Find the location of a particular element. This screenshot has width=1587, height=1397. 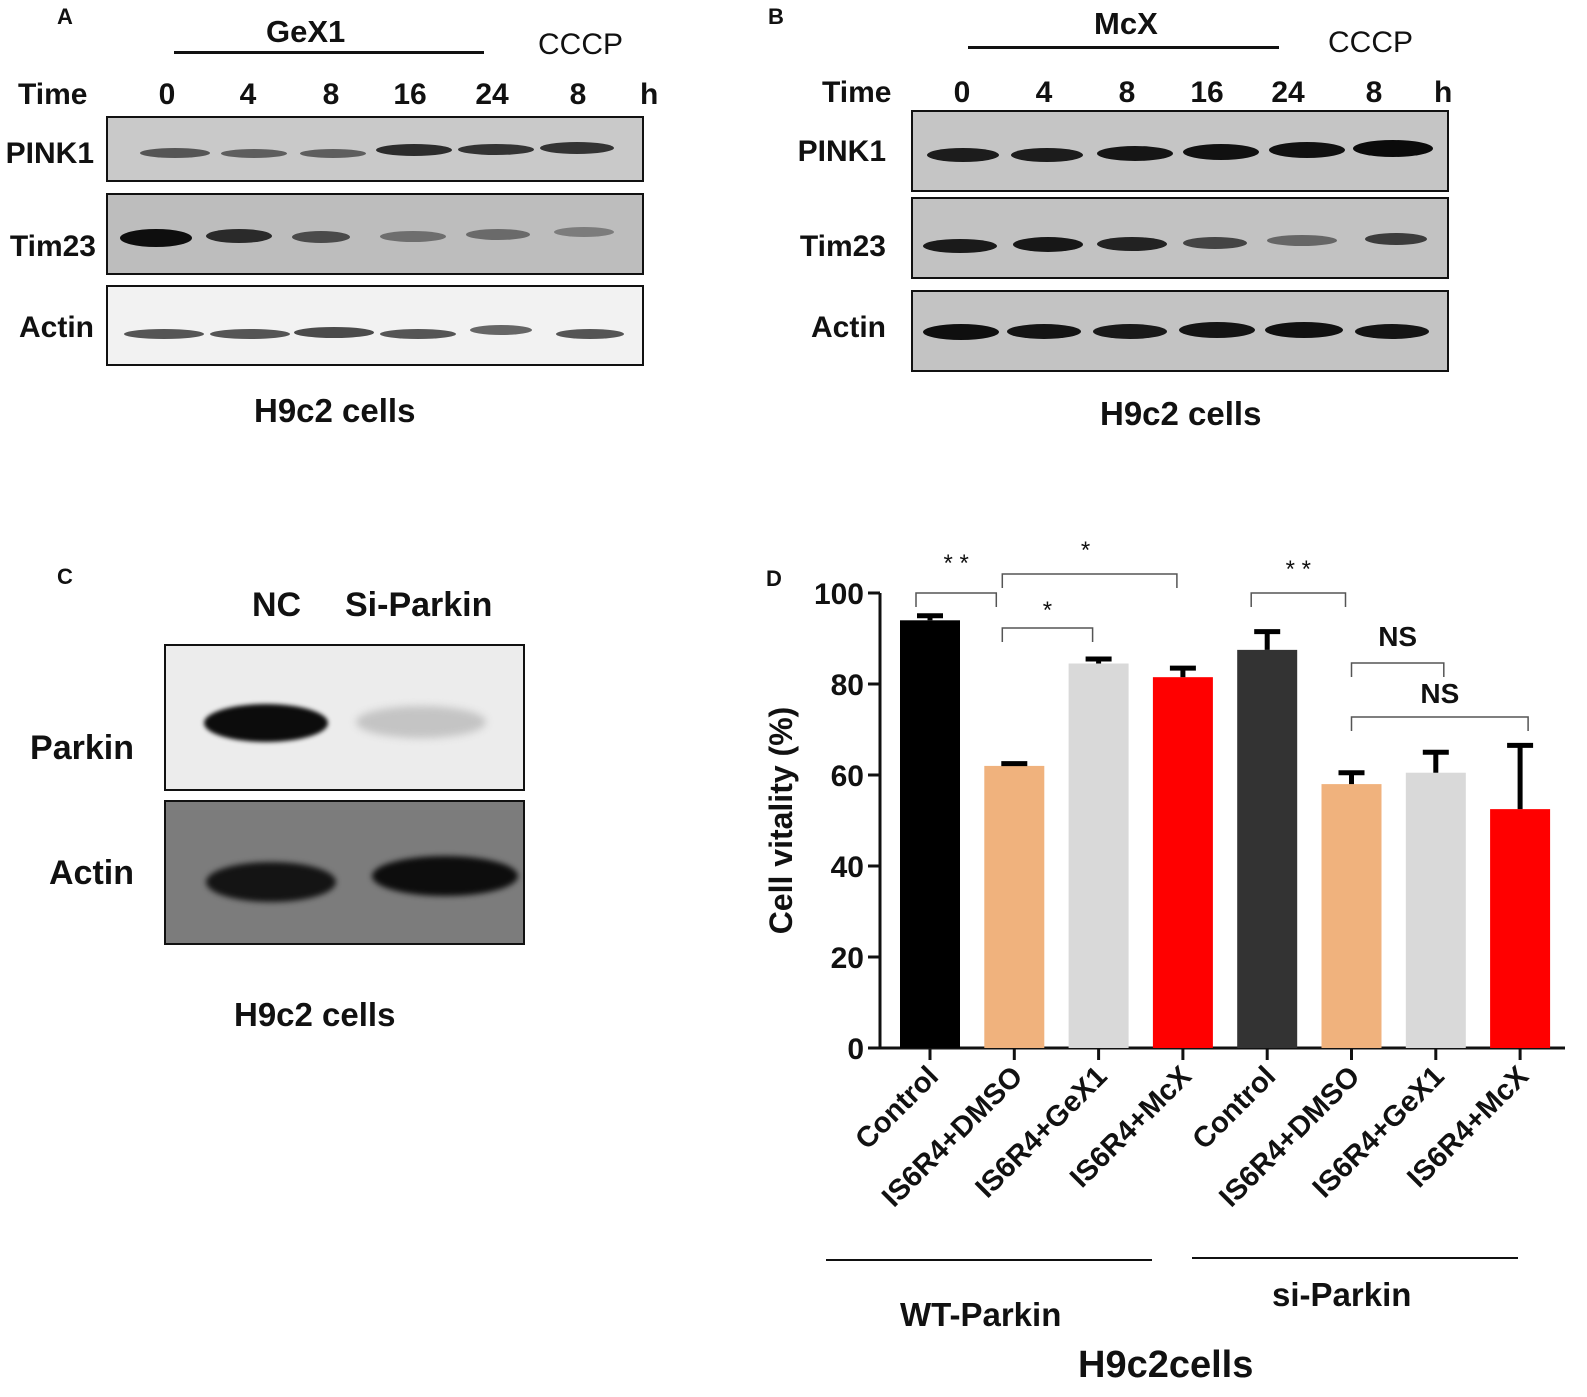

panel-c-caption: H9c2 cells is located at coordinates (315, 1014).